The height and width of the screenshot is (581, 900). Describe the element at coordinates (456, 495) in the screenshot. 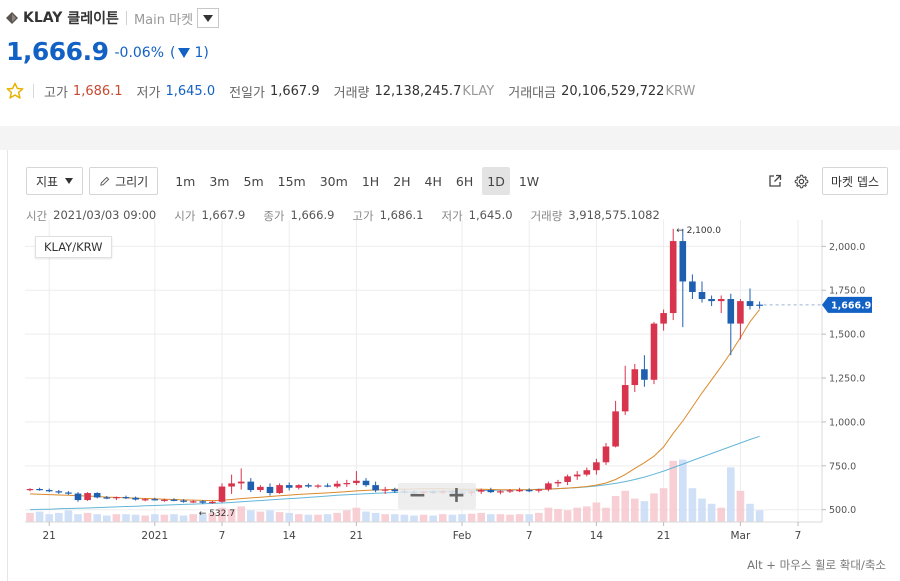

I see `zoom-in-button: +` at that location.